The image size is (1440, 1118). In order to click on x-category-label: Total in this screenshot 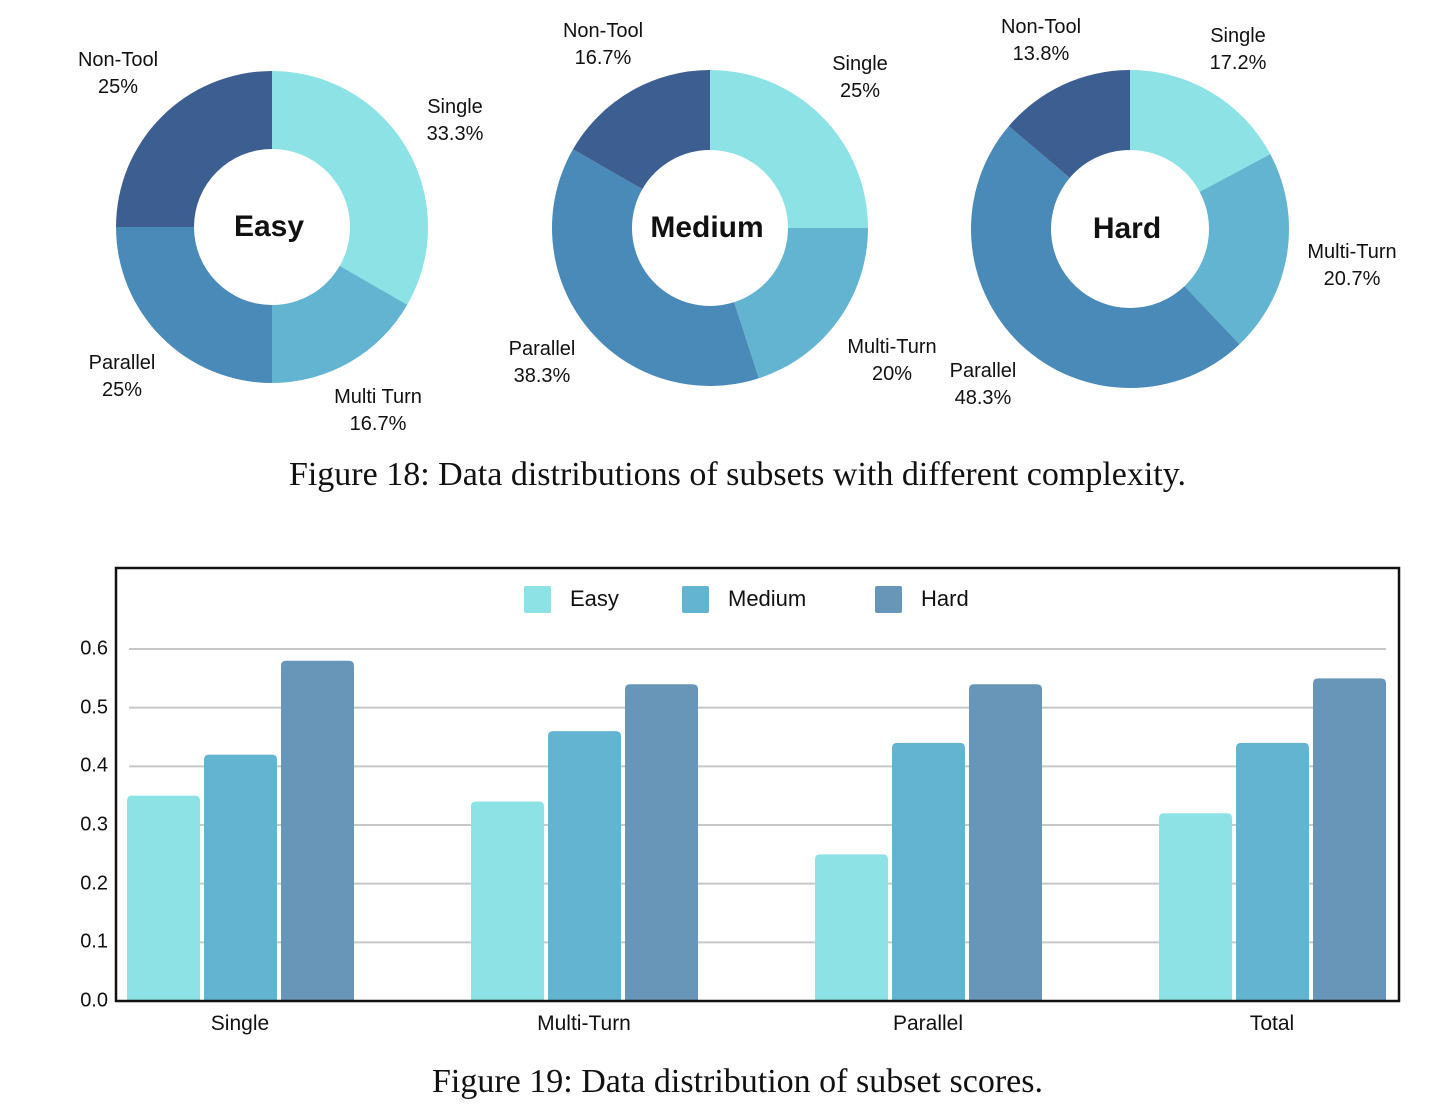, I will do `click(1272, 1023)`.